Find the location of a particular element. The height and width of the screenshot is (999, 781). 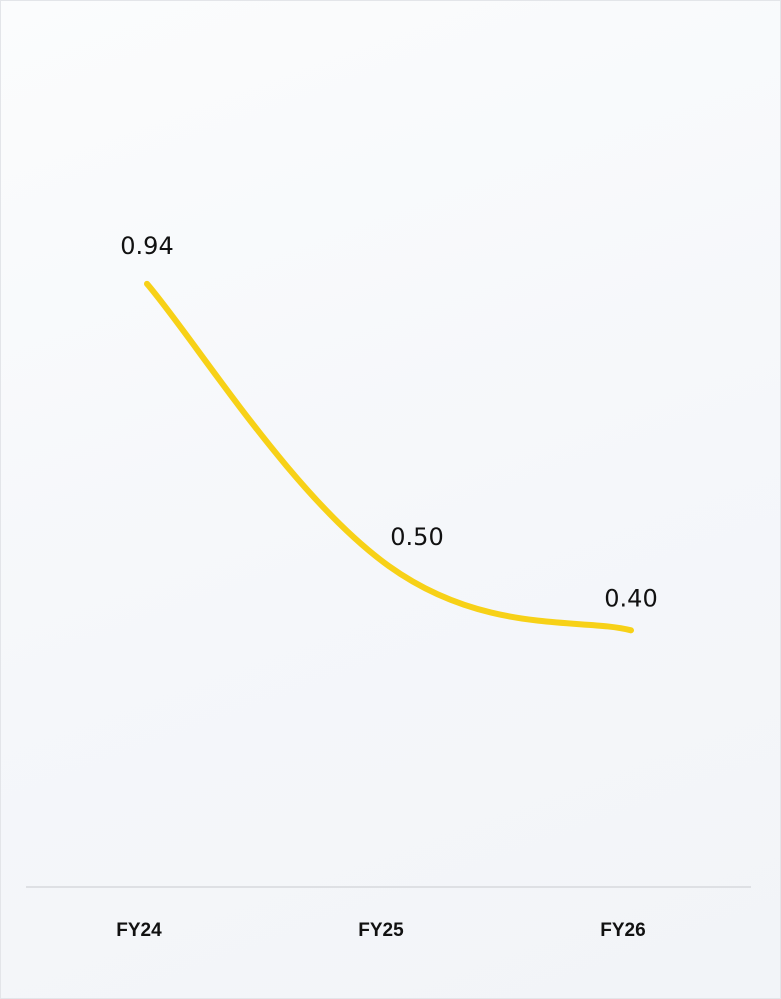

x-tick-fy25: FY25 is located at coordinates (381, 930).